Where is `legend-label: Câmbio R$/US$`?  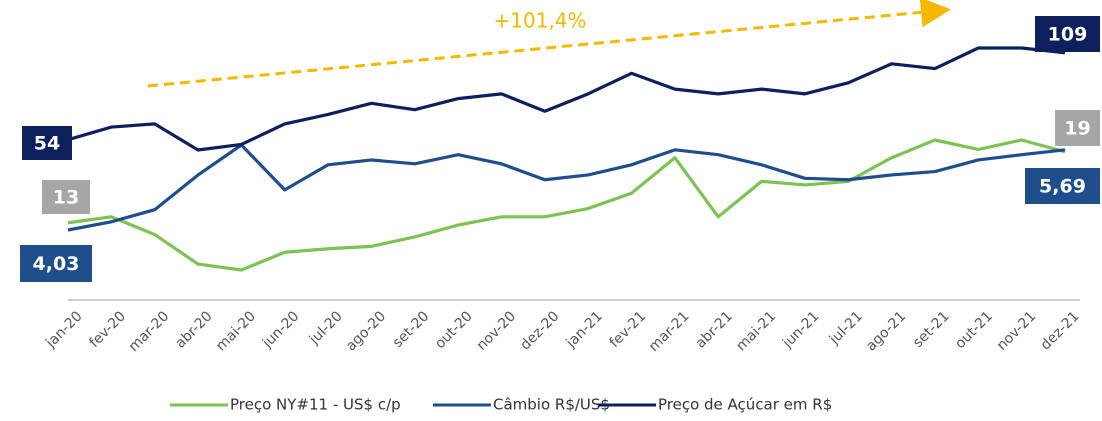 legend-label: Câmbio R$/US$ is located at coordinates (551, 405).